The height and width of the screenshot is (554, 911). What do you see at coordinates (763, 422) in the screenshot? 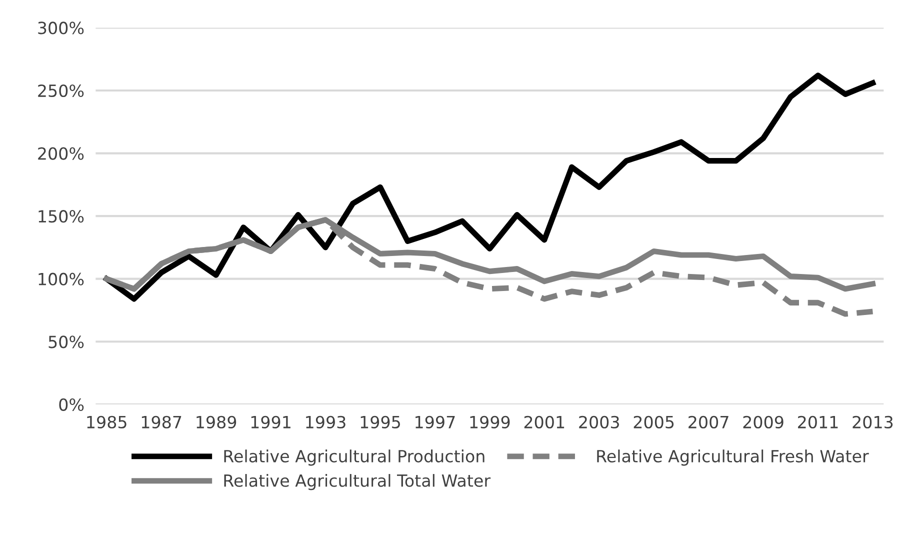
I see `x-tick-label: 2009` at bounding box center [763, 422].